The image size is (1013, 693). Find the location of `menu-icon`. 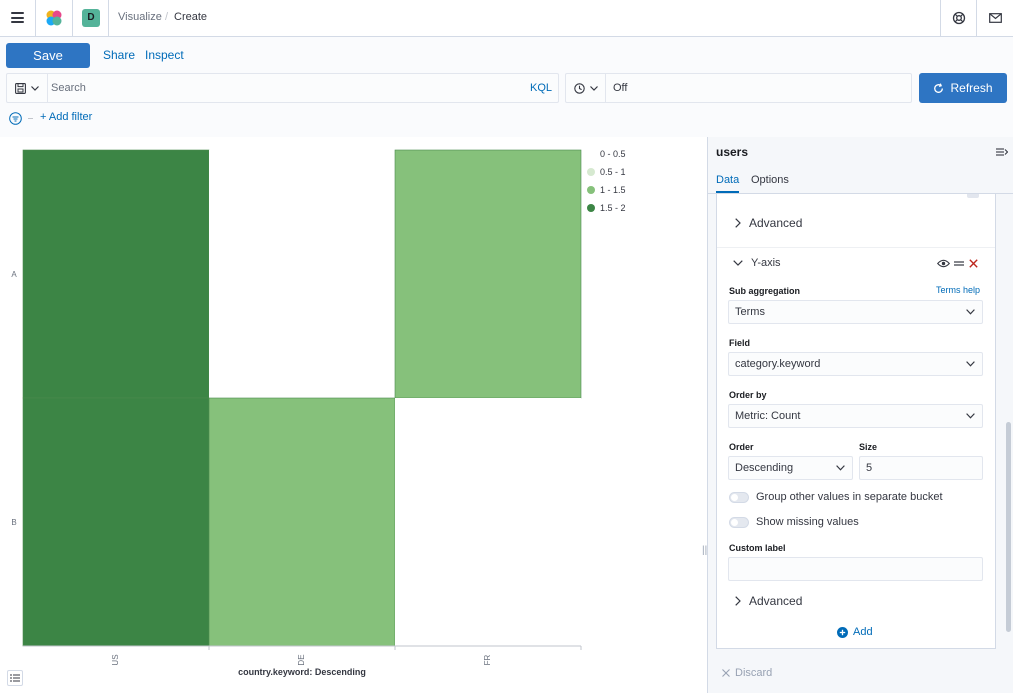

menu-icon is located at coordinates (17, 17).